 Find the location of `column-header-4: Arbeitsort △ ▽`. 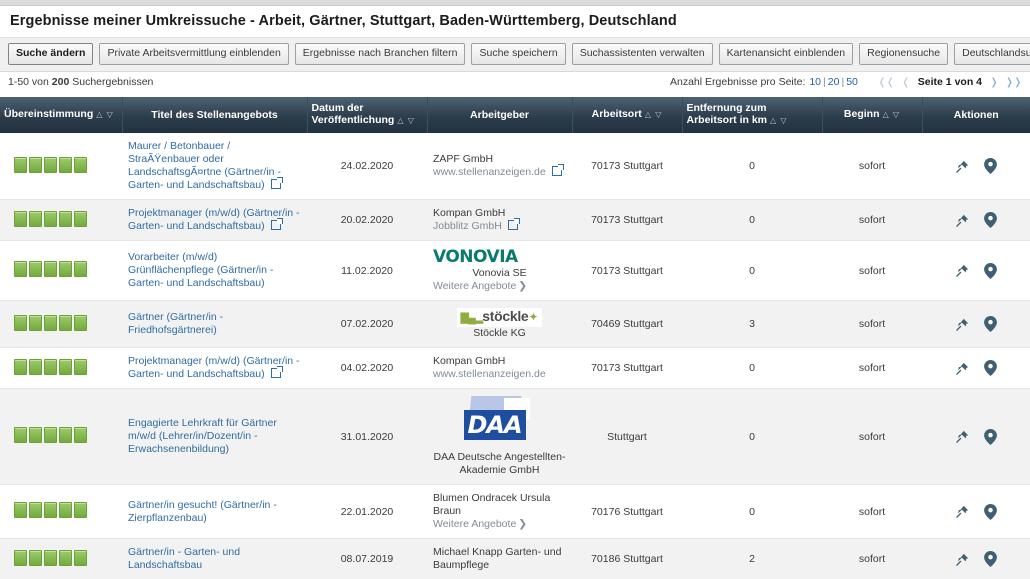

column-header-4: Arbeitsort △ ▽ is located at coordinates (627, 115).